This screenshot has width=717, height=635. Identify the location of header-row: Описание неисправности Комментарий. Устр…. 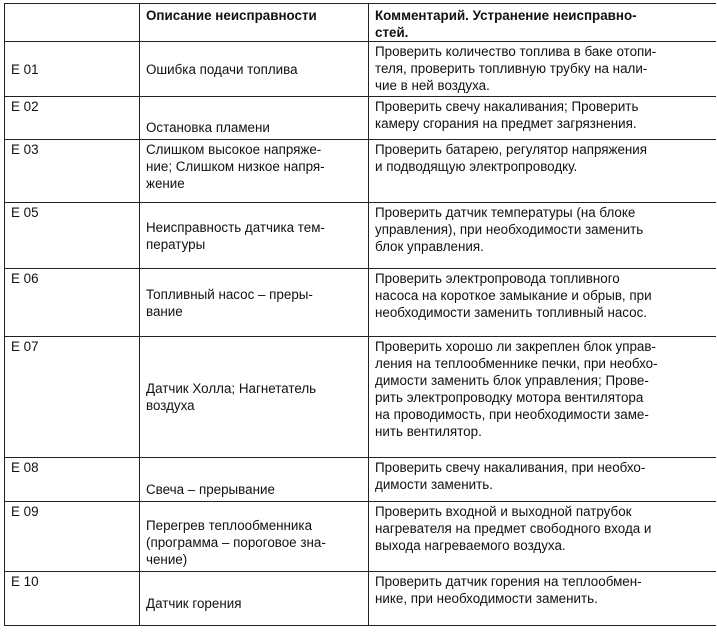
(360, 22).